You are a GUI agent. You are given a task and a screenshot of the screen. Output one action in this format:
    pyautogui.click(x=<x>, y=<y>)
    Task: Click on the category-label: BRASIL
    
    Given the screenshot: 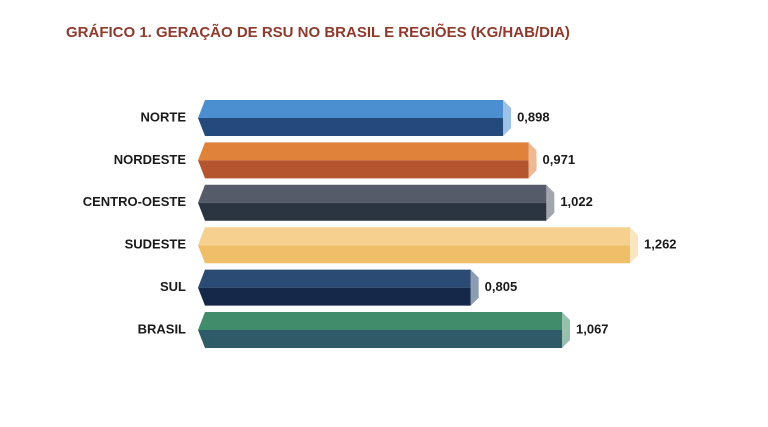 What is the action you would take?
    pyautogui.click(x=162, y=328)
    